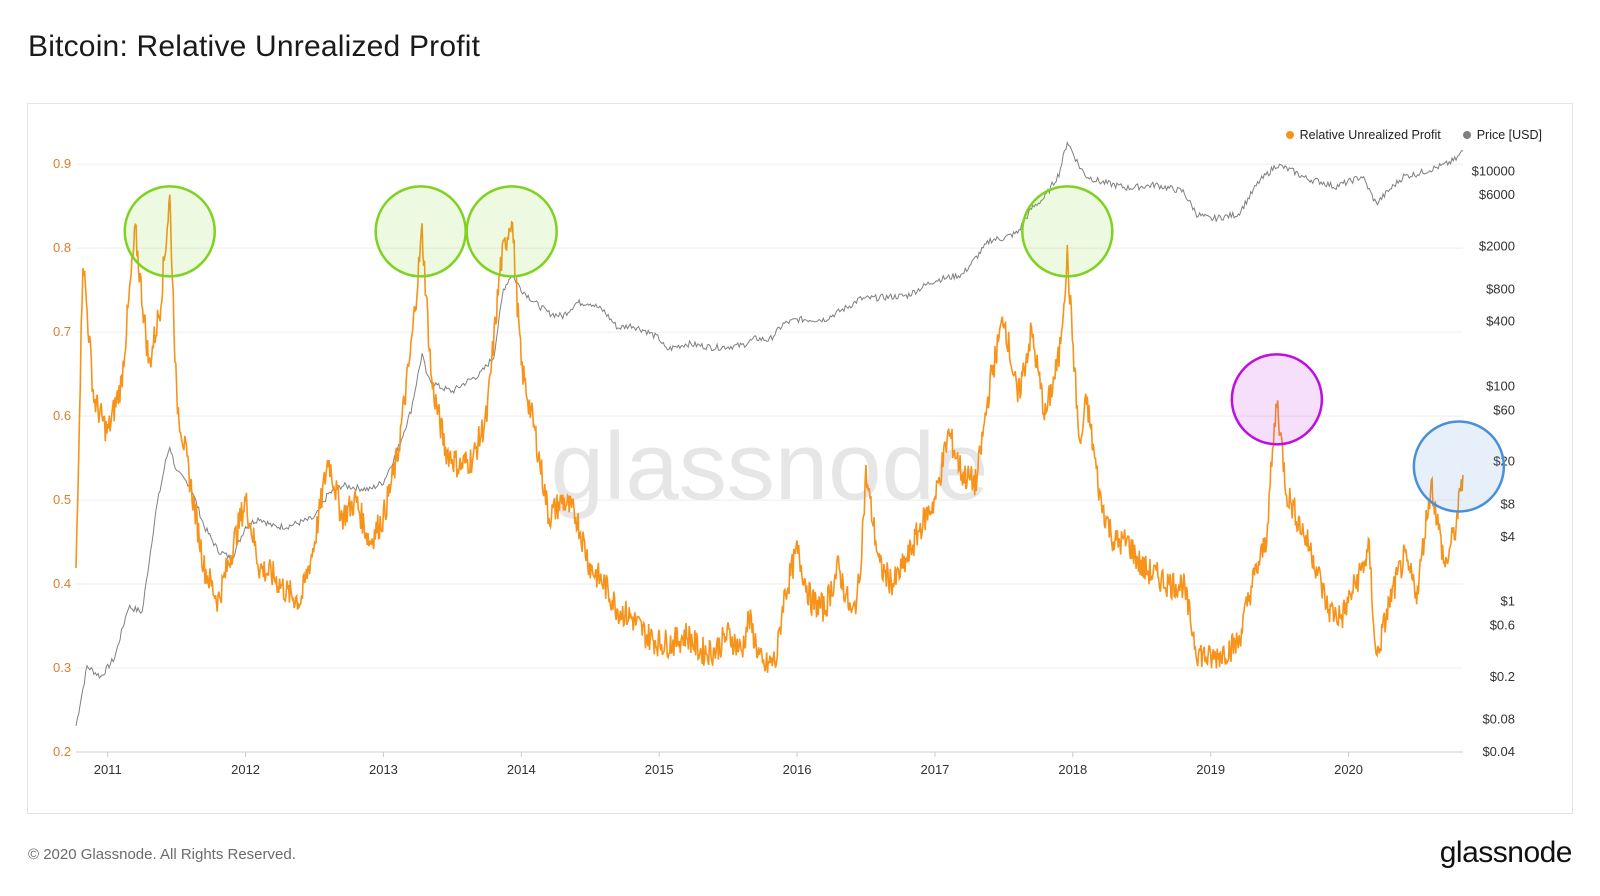 Image resolution: width=1600 pixels, height=896 pixels. I want to click on legend: Relative Unrealized Profit Price [USD], so click(1413, 135).